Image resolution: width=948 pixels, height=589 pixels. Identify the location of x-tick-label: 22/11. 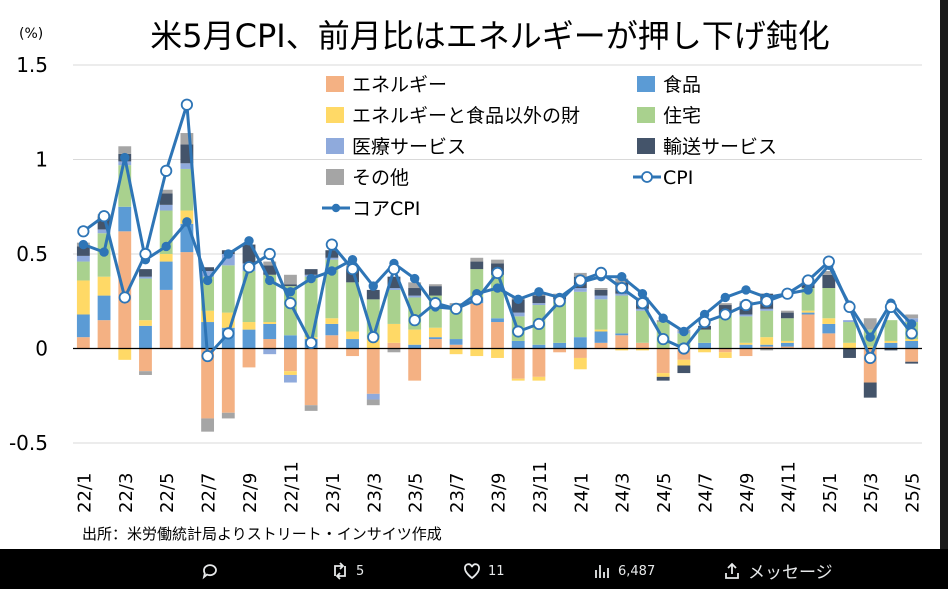
(291, 487).